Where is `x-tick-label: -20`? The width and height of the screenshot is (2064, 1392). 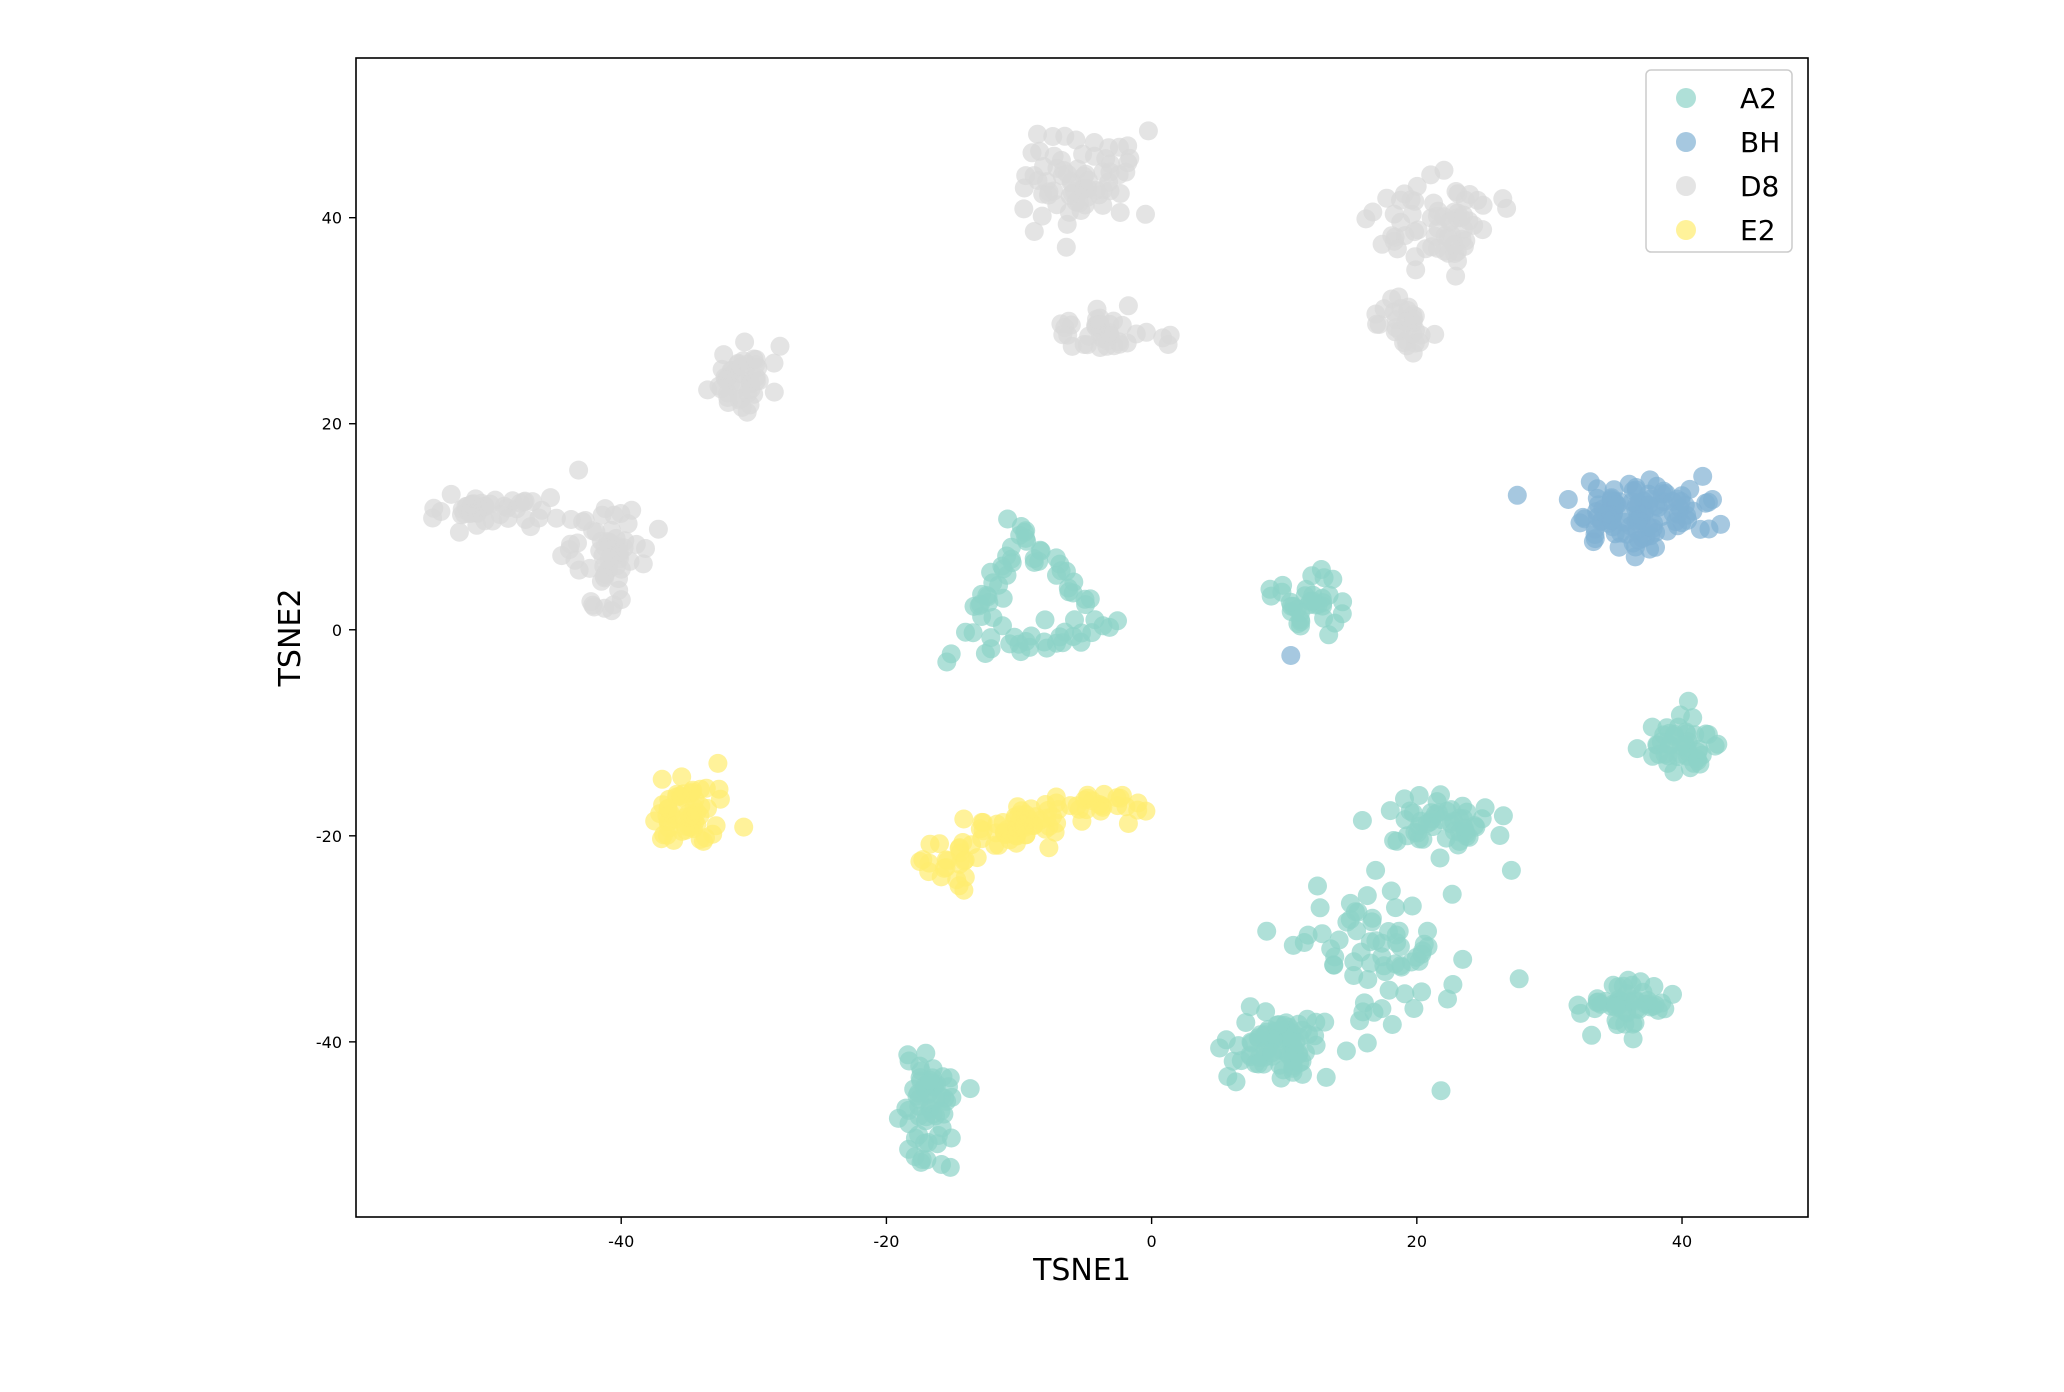 x-tick-label: -20 is located at coordinates (886, 1241).